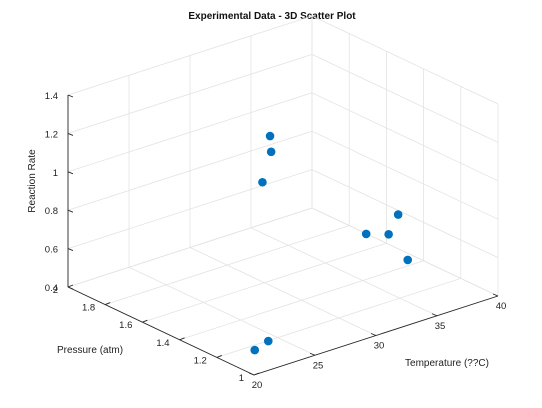 Image resolution: width=542 pixels, height=408 pixels. I want to click on y-tick-label: 2, so click(55, 290).